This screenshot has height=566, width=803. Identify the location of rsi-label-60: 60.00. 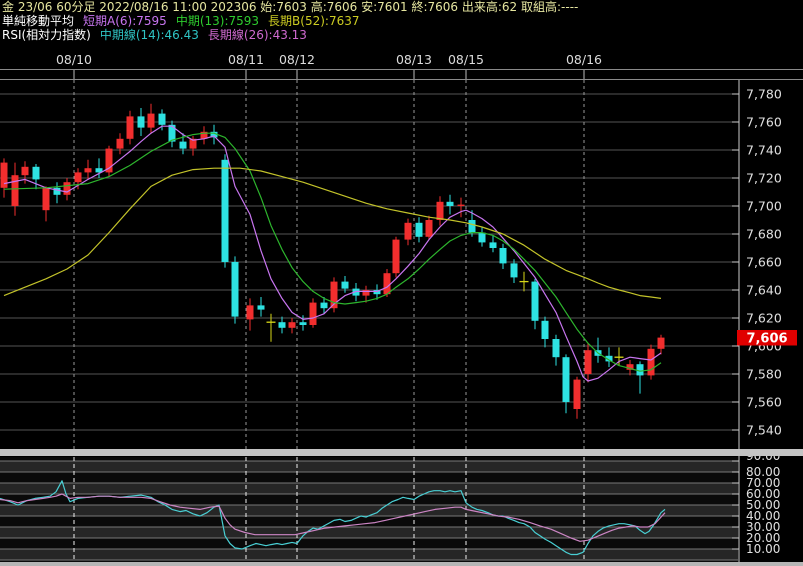
(763, 494).